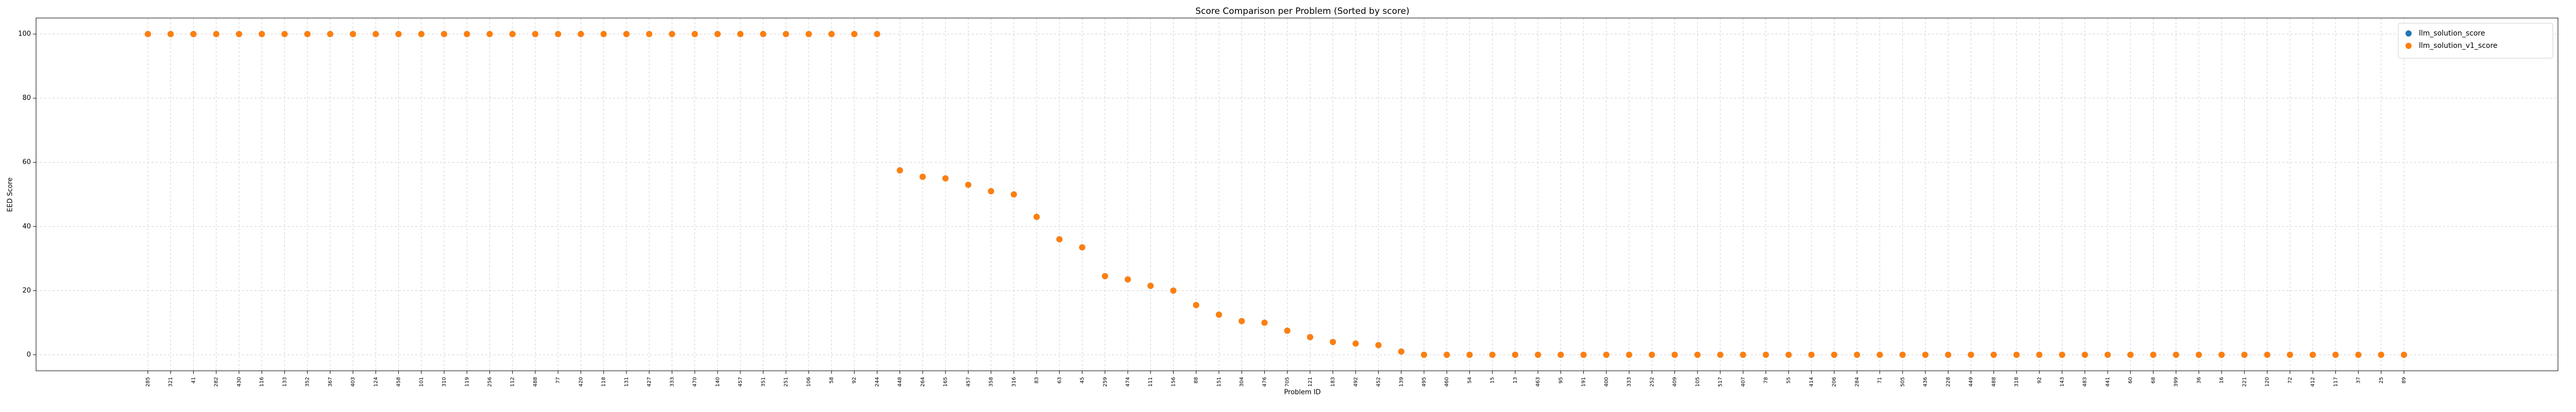 The image size is (2576, 412). I want to click on legend-label: llm_solution_score, so click(2452, 33).